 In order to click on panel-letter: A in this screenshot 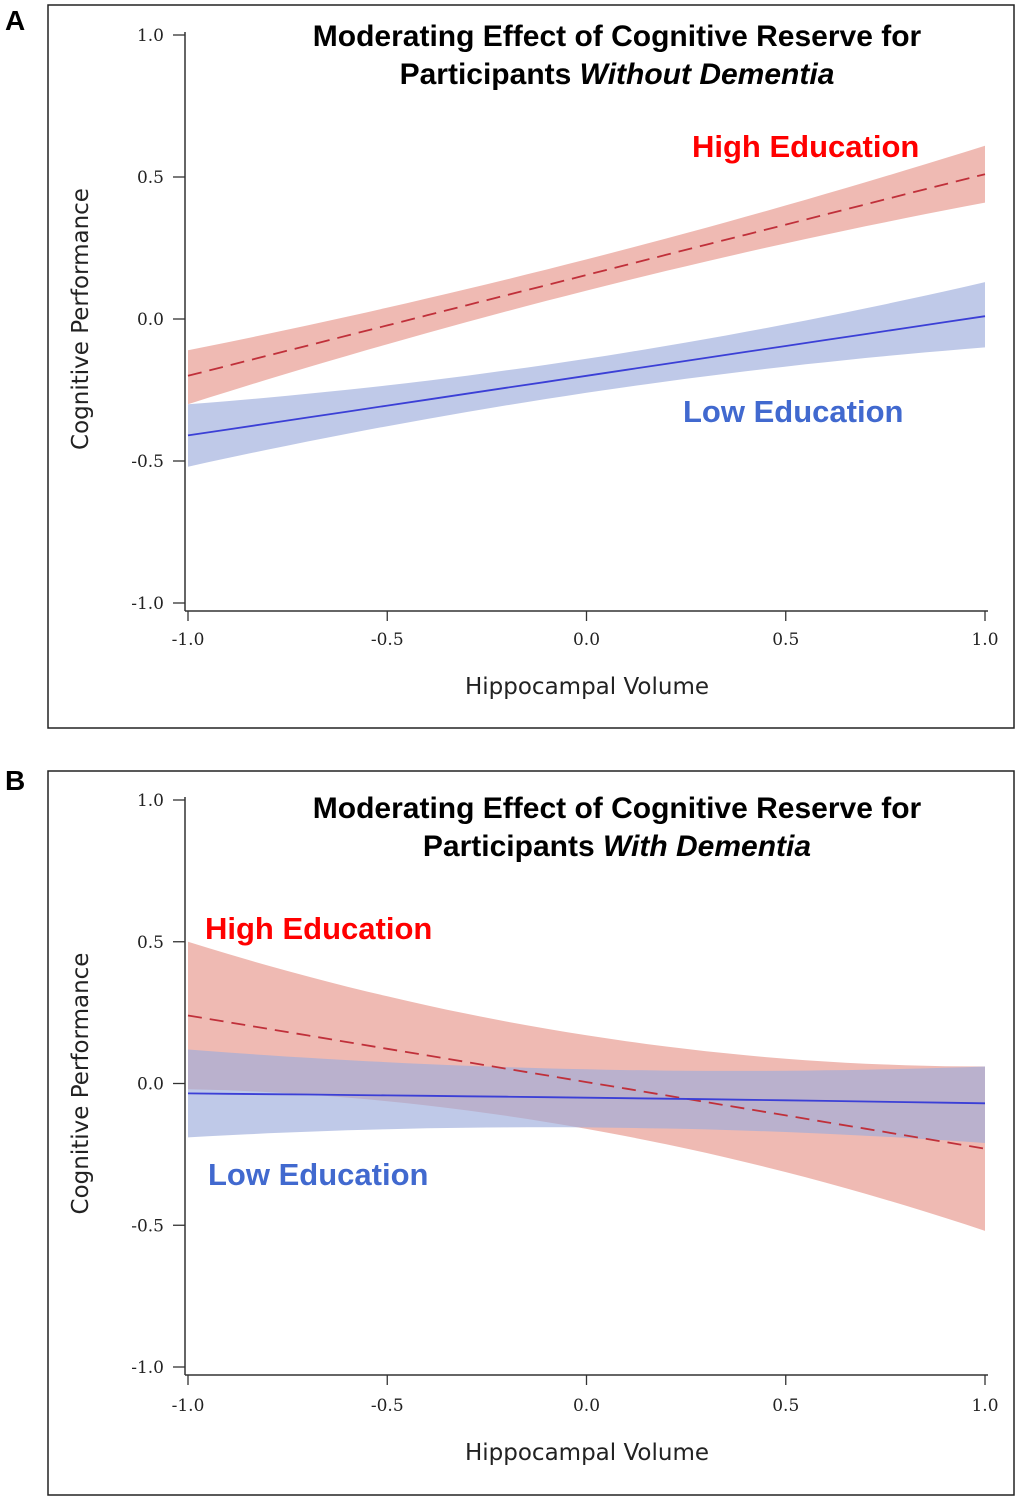, I will do `click(15, 20)`.